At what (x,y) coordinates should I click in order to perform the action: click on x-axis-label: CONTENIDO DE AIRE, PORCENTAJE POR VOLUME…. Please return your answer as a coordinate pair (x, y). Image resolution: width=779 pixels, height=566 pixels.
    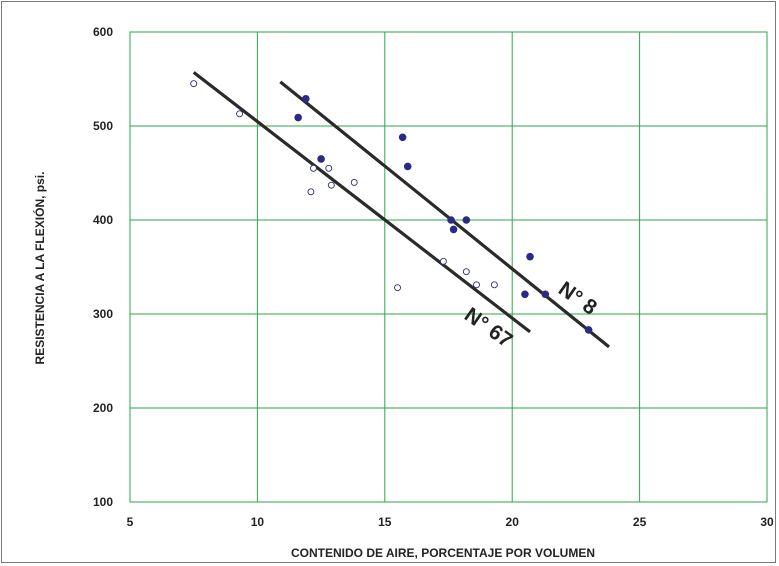
    Looking at the image, I should click on (443, 553).